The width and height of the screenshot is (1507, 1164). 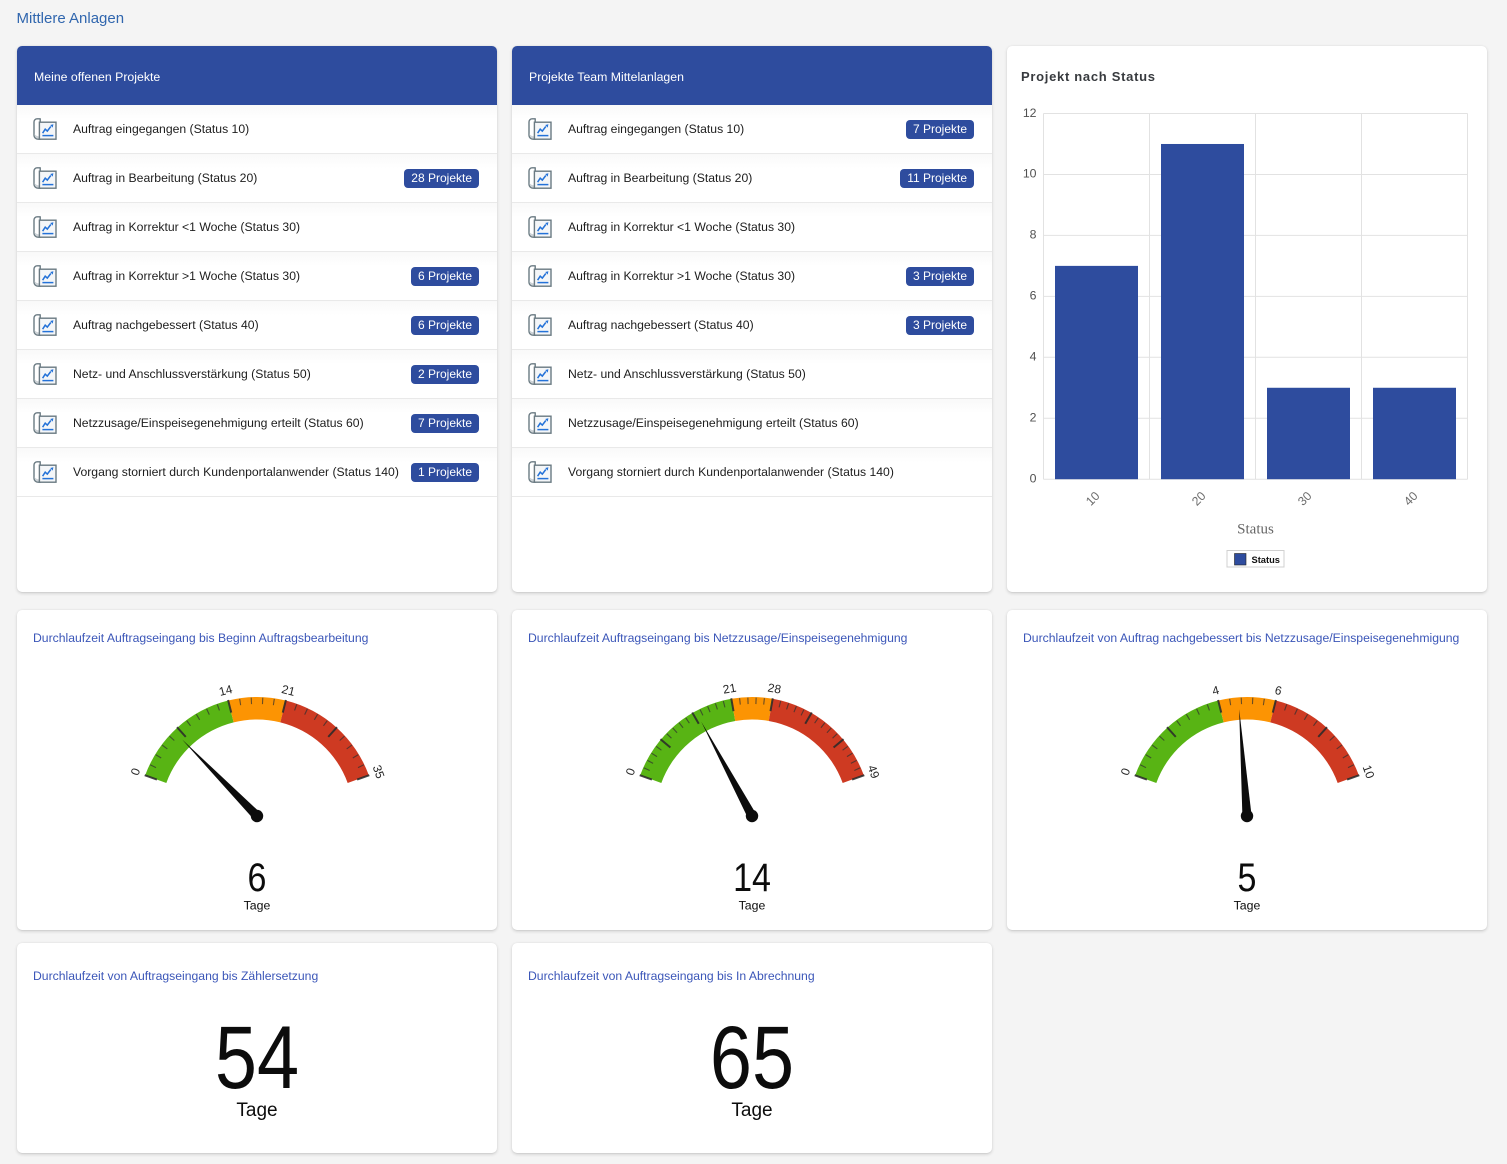 I want to click on svg-text: 2, so click(x=1033, y=417).